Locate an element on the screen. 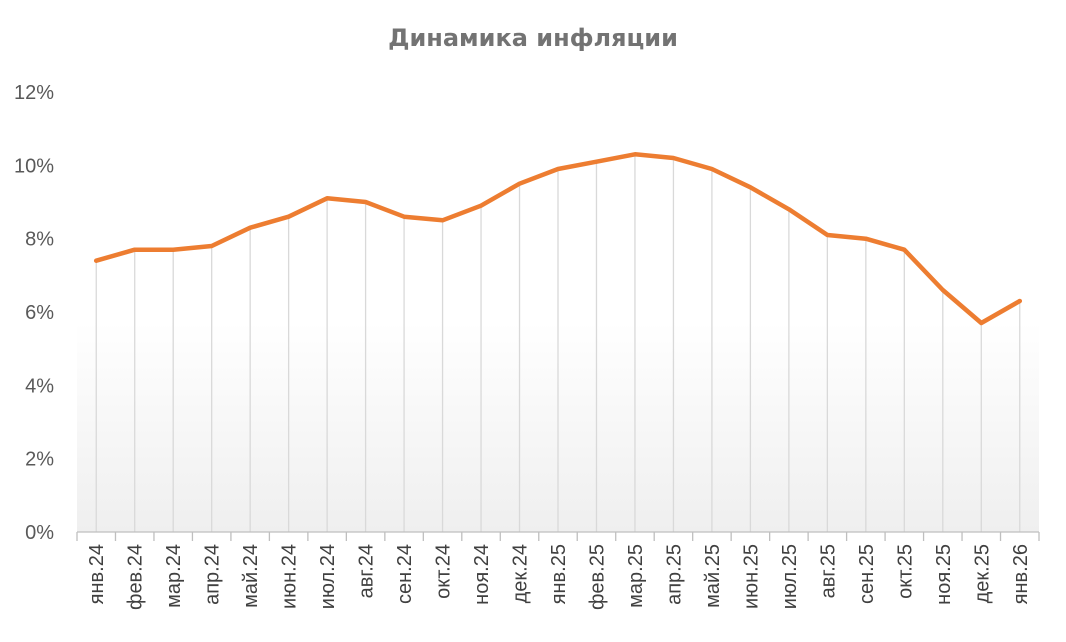 The image size is (1066, 642). x-tick-label: ноя.25 is located at coordinates (944, 574).